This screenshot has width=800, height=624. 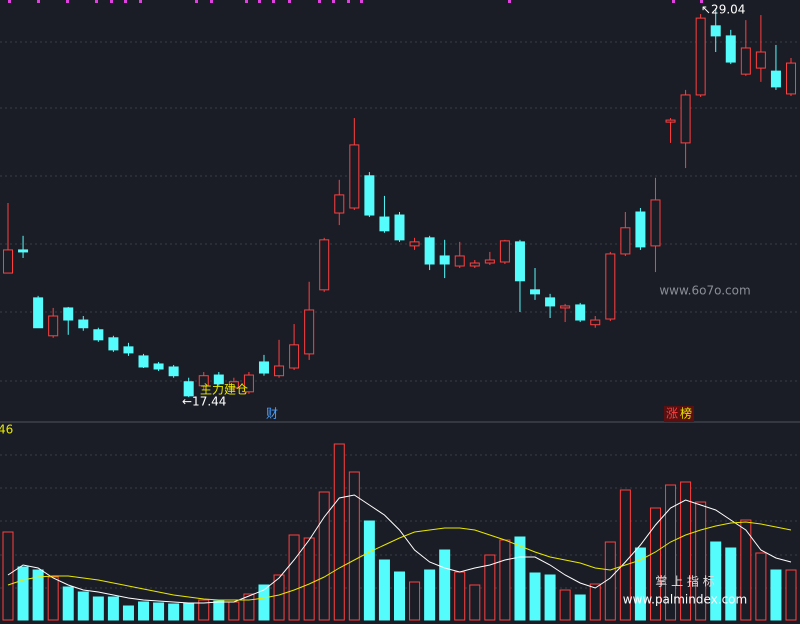 What do you see at coordinates (679, 414) in the screenshot?
I see `signal-box` at bounding box center [679, 414].